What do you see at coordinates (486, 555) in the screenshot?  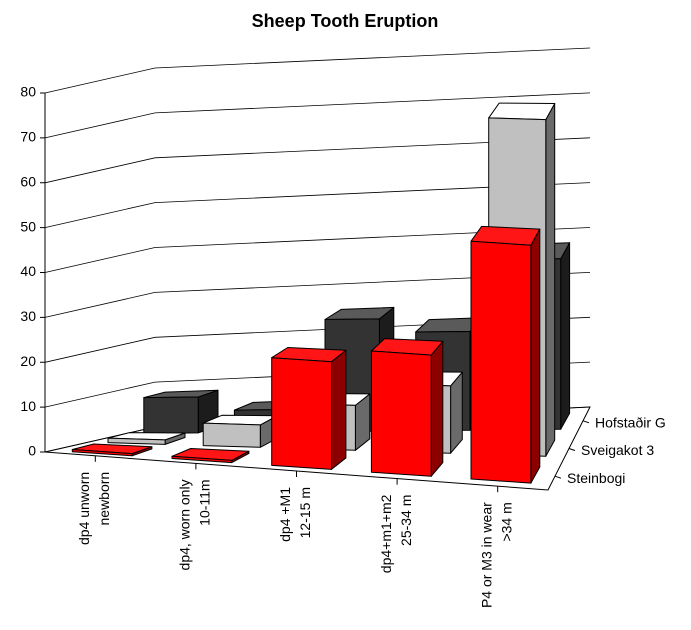 I see `x-tick-label: P4 or M3 in wear` at bounding box center [486, 555].